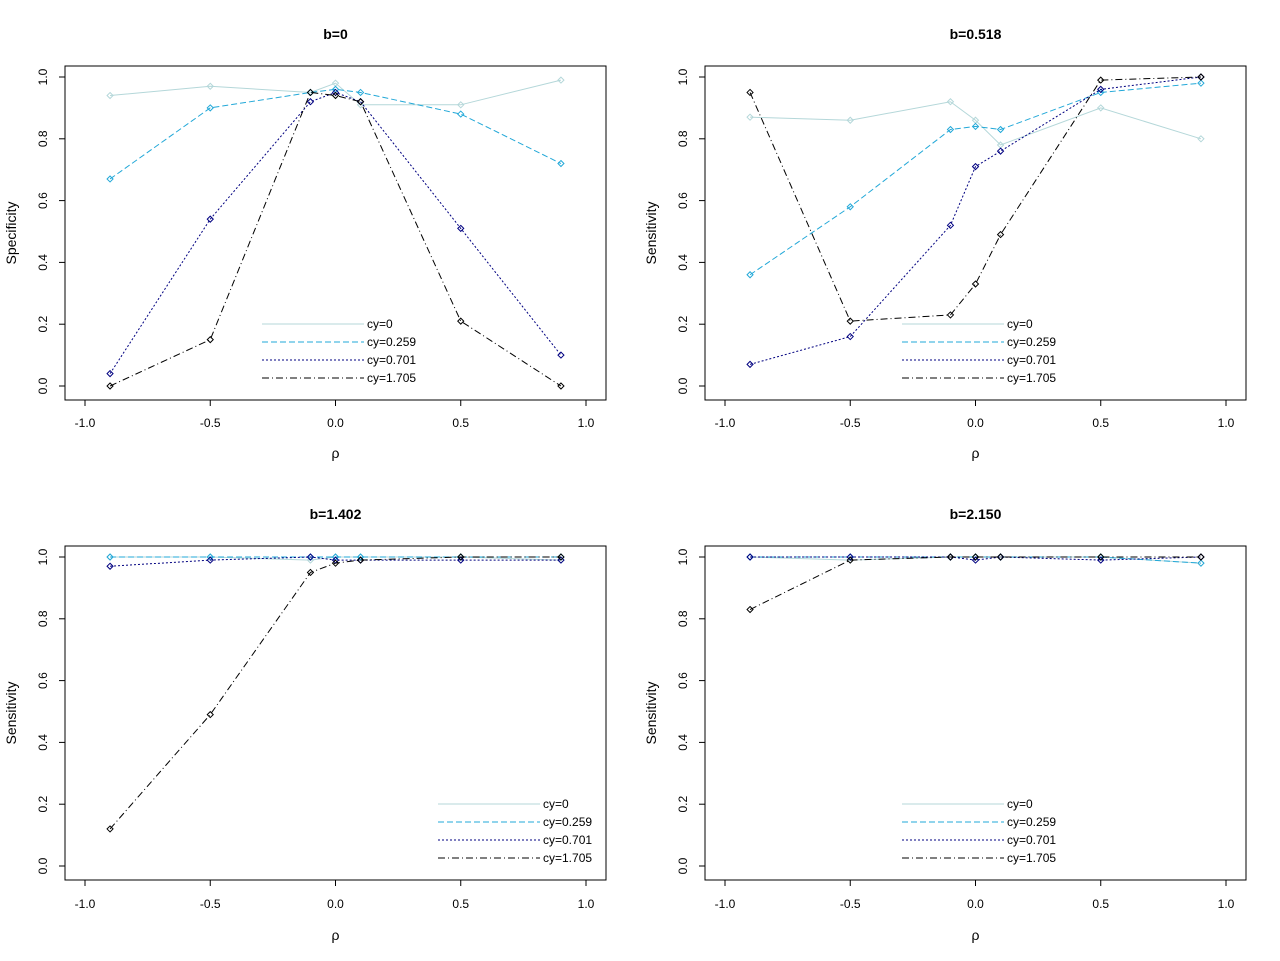 Image resolution: width=1280 pixels, height=961 pixels. I want to click on x-tick-label: 0.0, so click(335, 904).